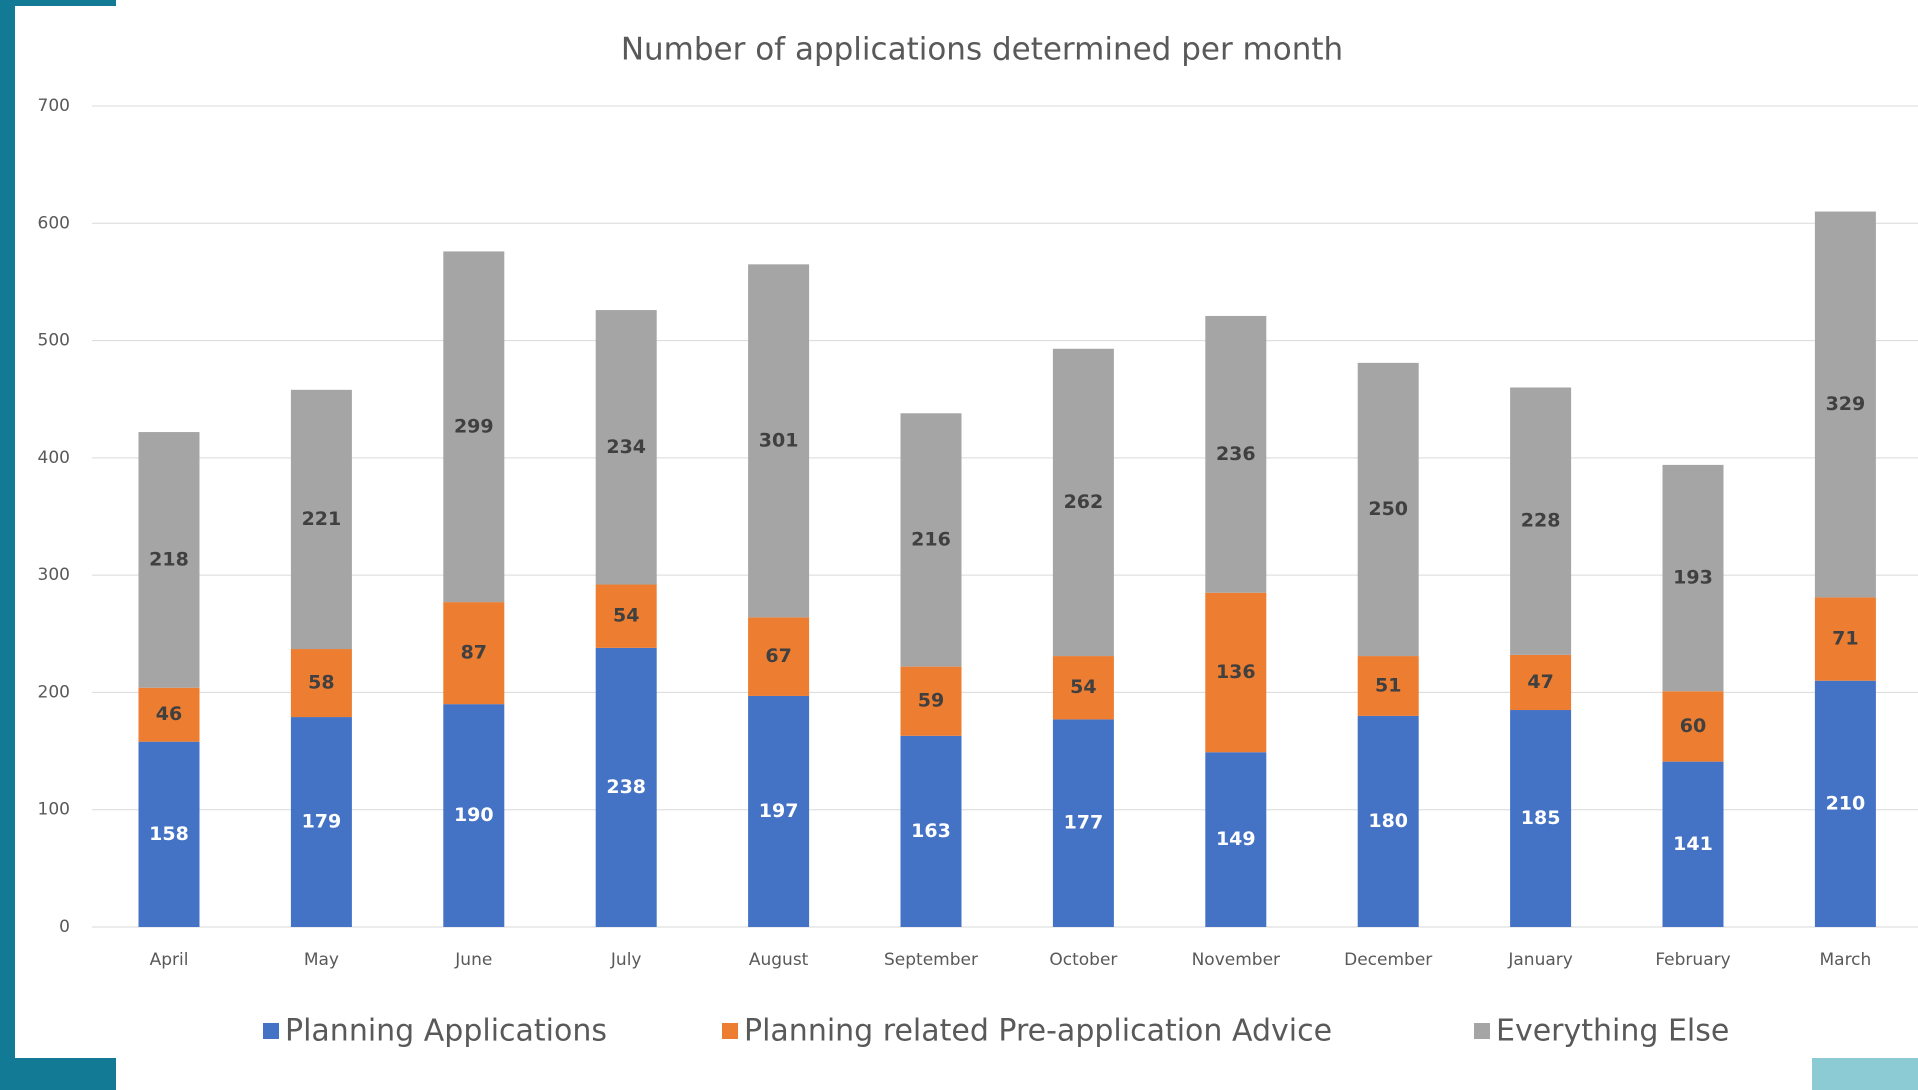  Describe the element at coordinates (1612, 1031) in the screenshot. I see `legend-label: Everything Else` at that location.